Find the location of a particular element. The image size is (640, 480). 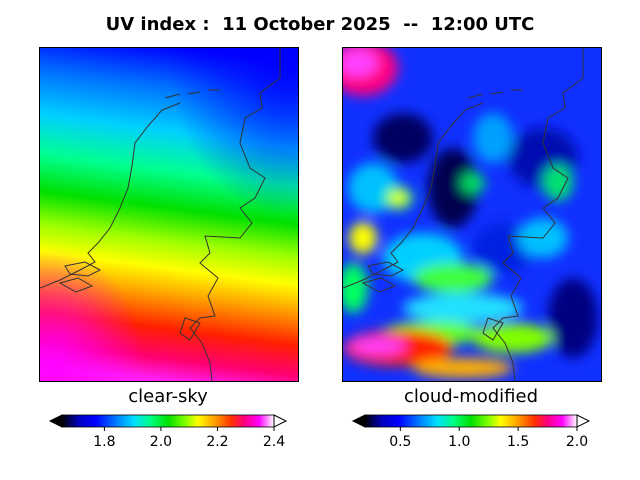

colorbar-tick-label: 1.5 is located at coordinates (518, 442).